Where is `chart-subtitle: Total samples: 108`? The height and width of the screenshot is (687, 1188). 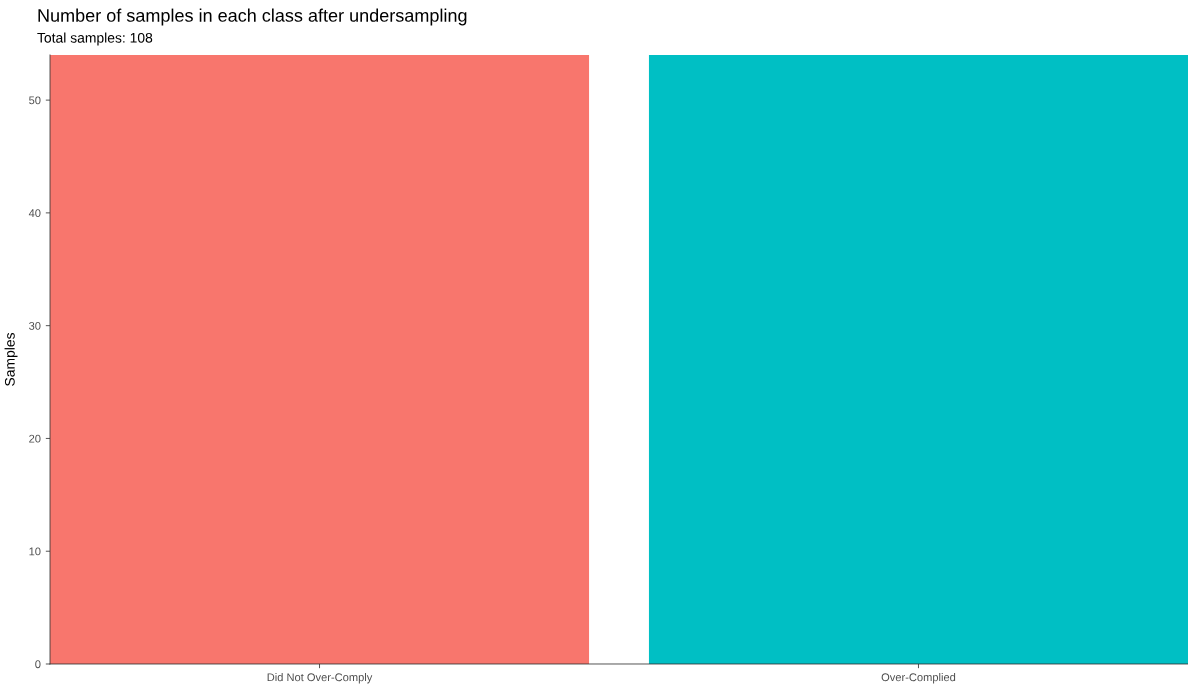
chart-subtitle: Total samples: 108 is located at coordinates (95, 39).